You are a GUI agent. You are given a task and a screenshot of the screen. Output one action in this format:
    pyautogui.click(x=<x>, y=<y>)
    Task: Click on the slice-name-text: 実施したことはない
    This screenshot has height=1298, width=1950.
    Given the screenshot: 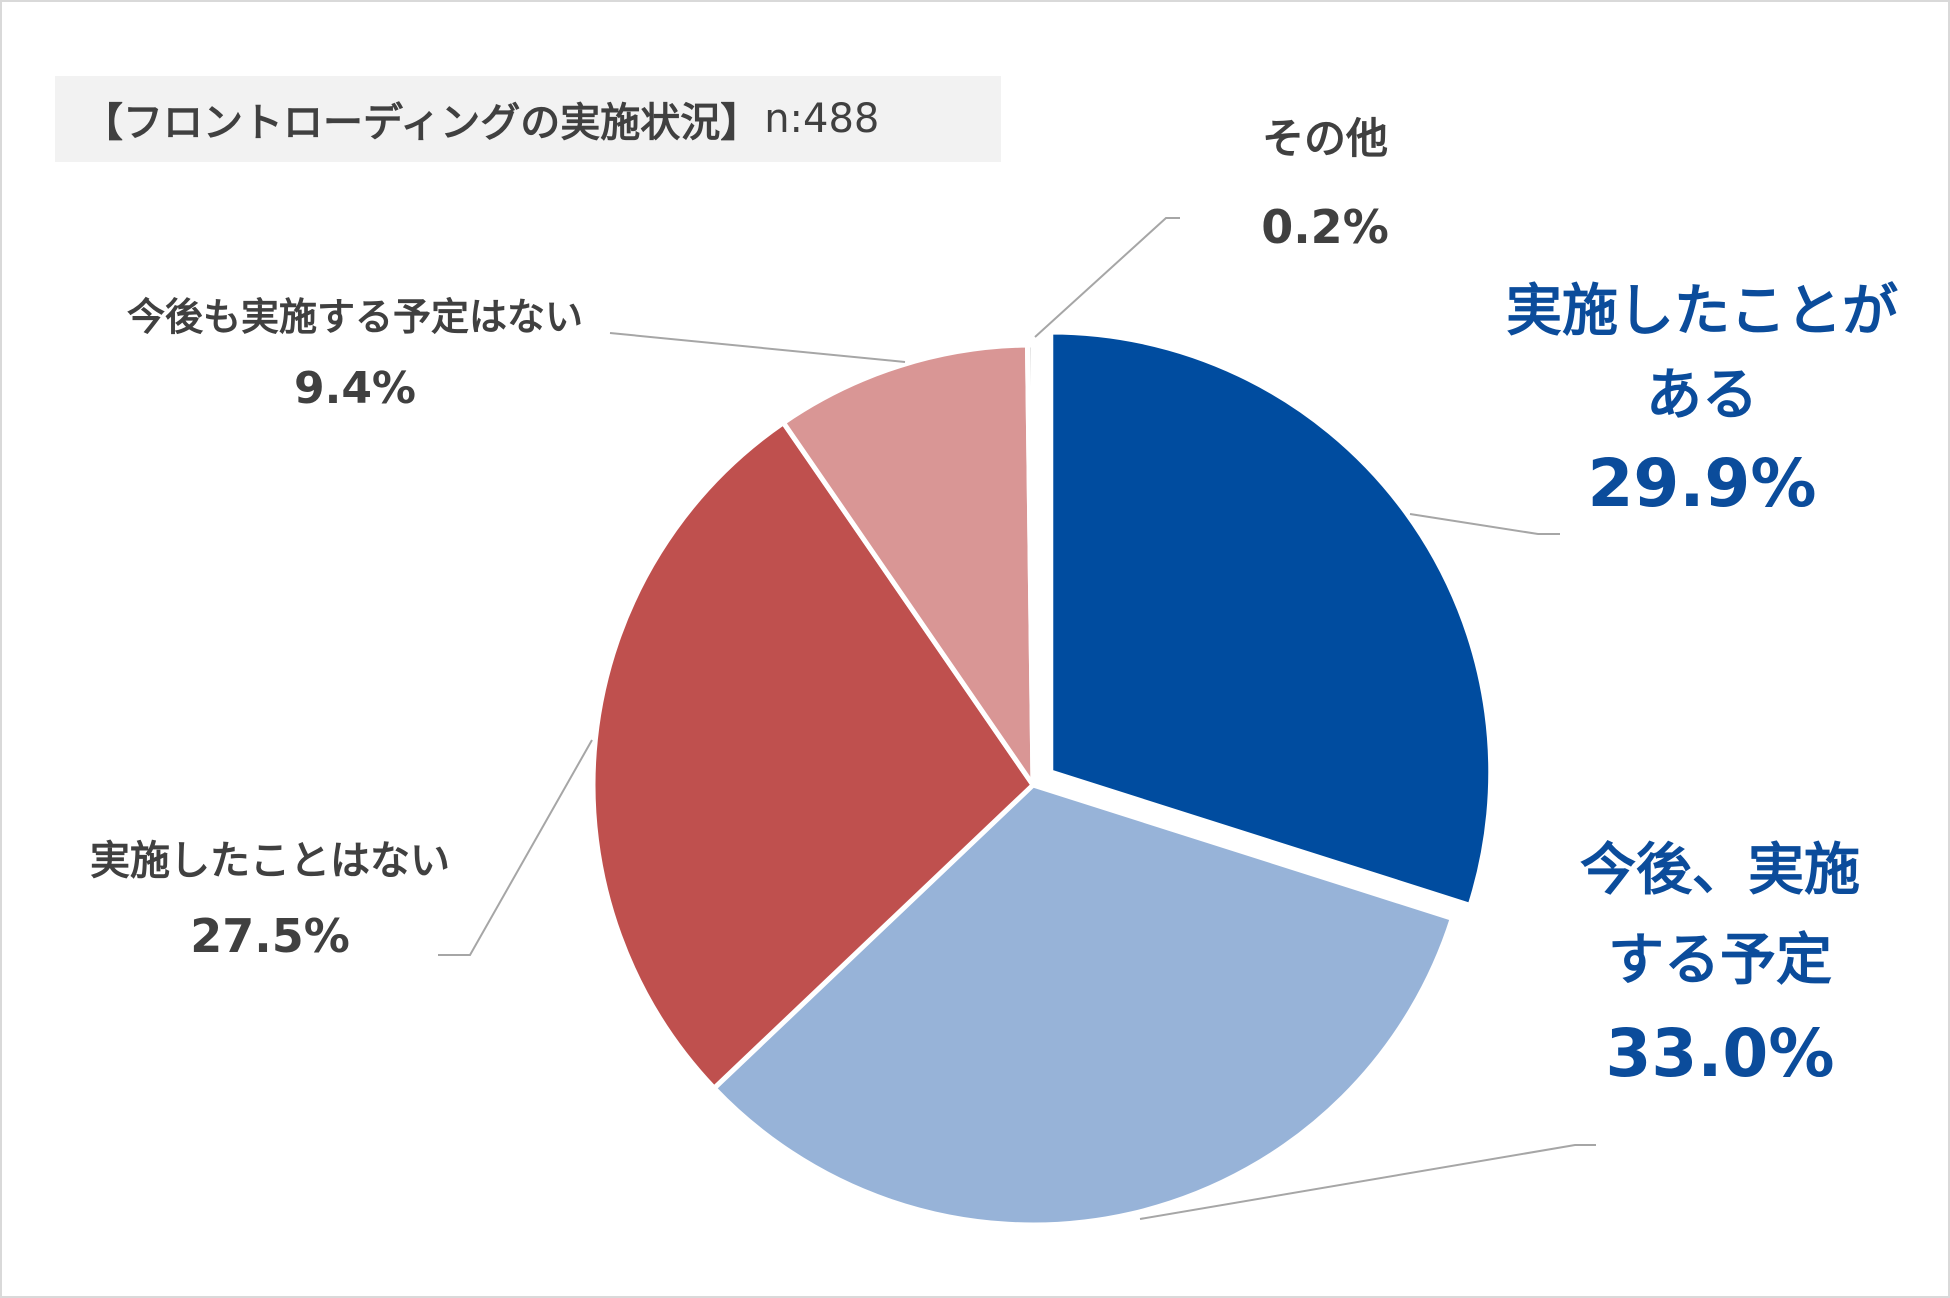 What is the action you would take?
    pyautogui.click(x=270, y=861)
    